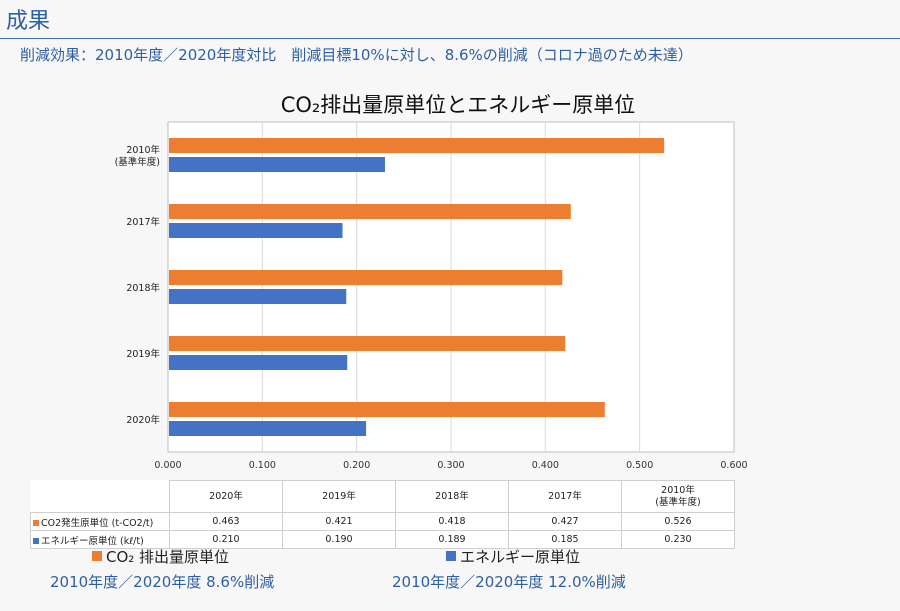  What do you see at coordinates (451, 556) in the screenshot?
I see `legend-swatch-energy` at bounding box center [451, 556].